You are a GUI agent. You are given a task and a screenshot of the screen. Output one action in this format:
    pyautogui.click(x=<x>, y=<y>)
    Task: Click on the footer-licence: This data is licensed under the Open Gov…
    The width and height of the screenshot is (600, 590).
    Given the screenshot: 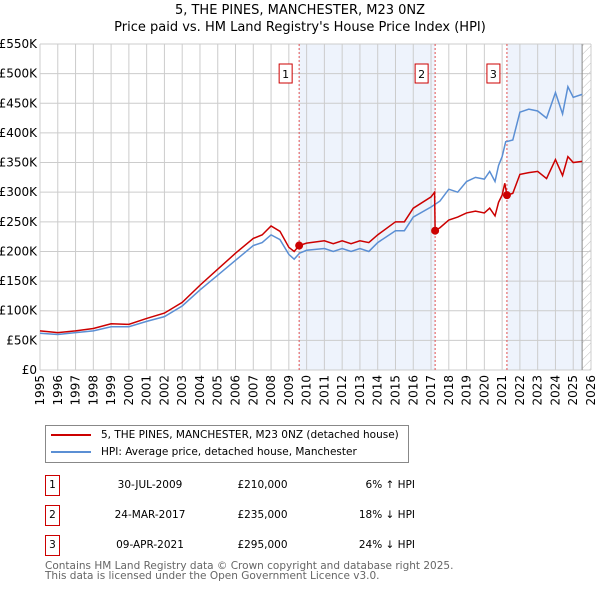 What is the action you would take?
    pyautogui.click(x=212, y=576)
    